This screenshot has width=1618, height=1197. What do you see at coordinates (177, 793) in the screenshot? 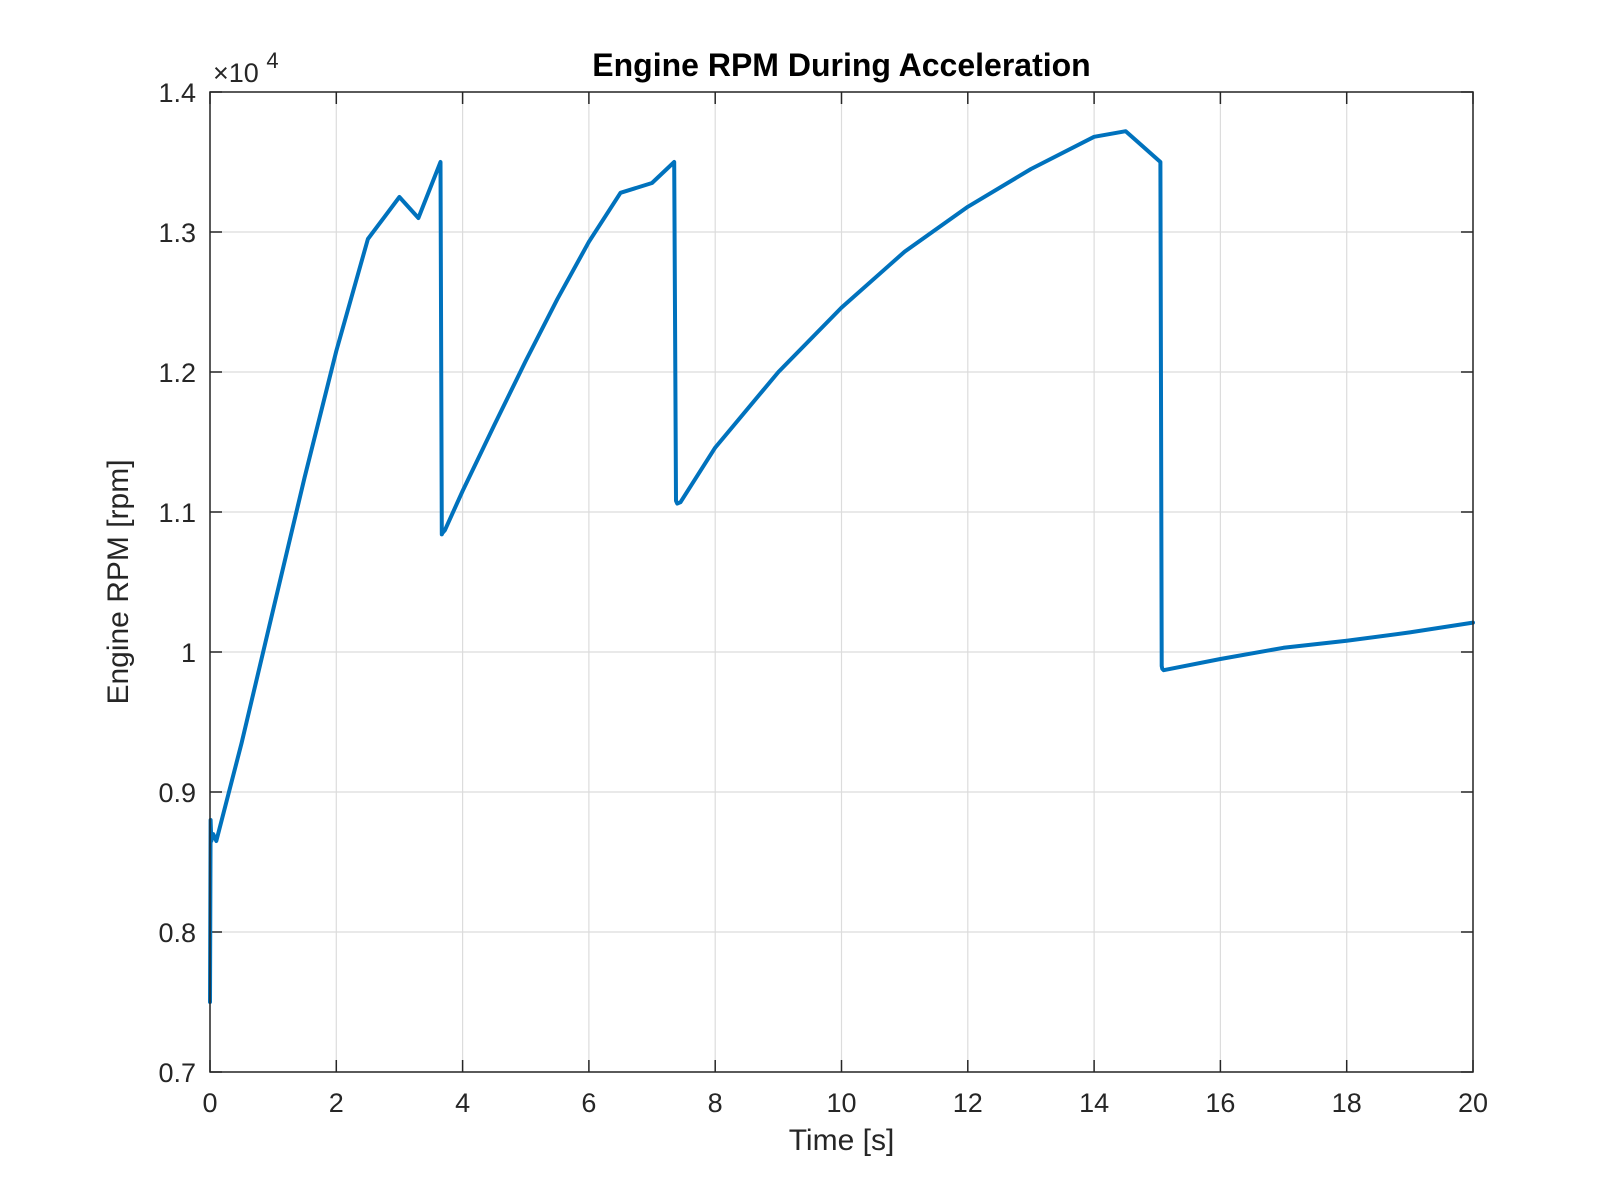
I see `y-tick-label: 0.9` at bounding box center [177, 793].